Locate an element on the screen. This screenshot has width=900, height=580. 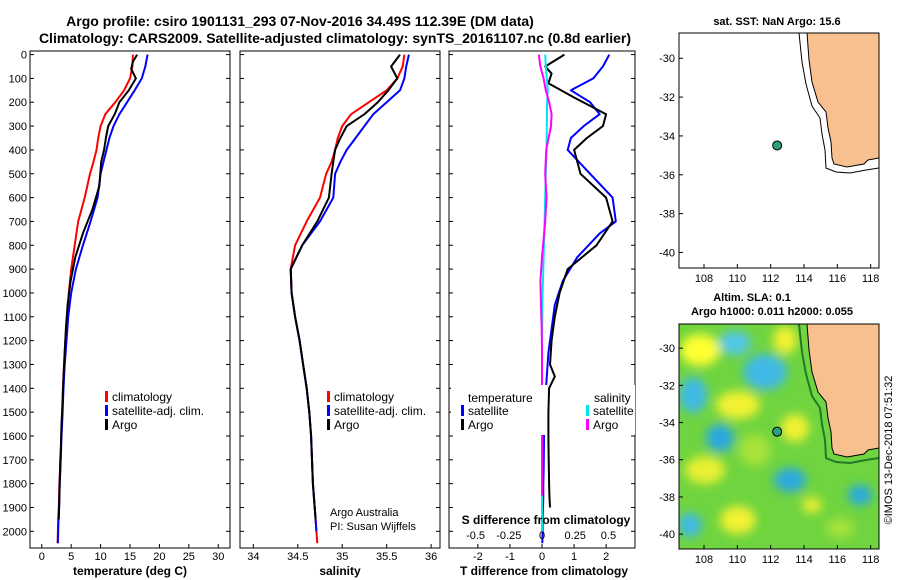
depth-tick-label: 600 is located at coordinates (18, 199).